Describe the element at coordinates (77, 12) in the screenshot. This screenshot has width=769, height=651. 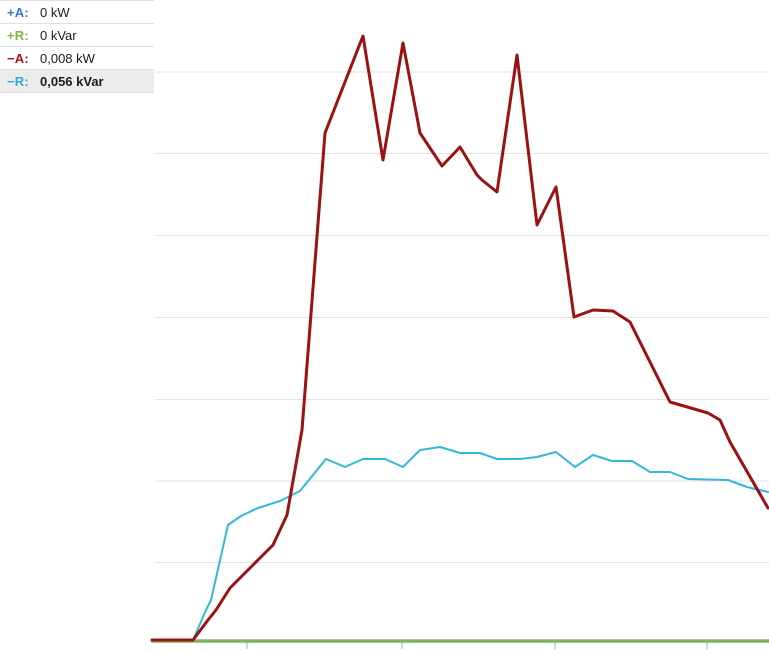
I see `legend-row-plus-a: +A: 0 kW` at that location.